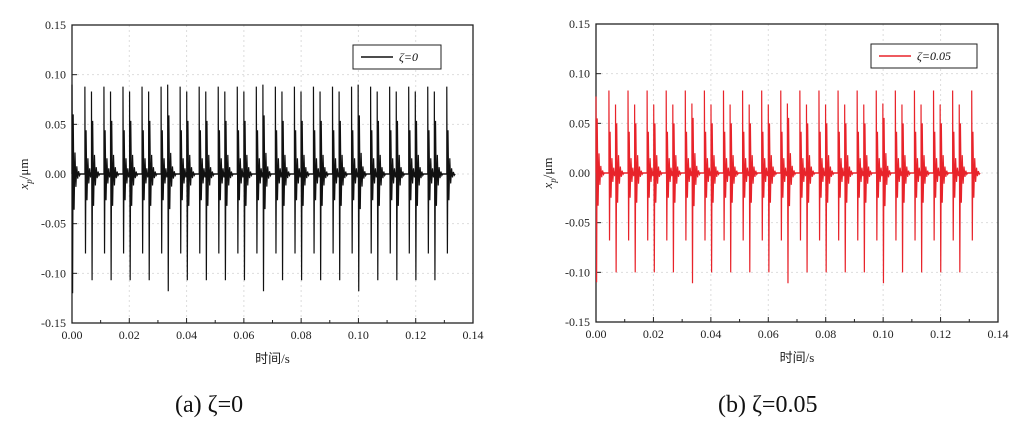  What do you see at coordinates (408, 57) in the screenshot?
I see `legend-label: ζ=0` at bounding box center [408, 57].